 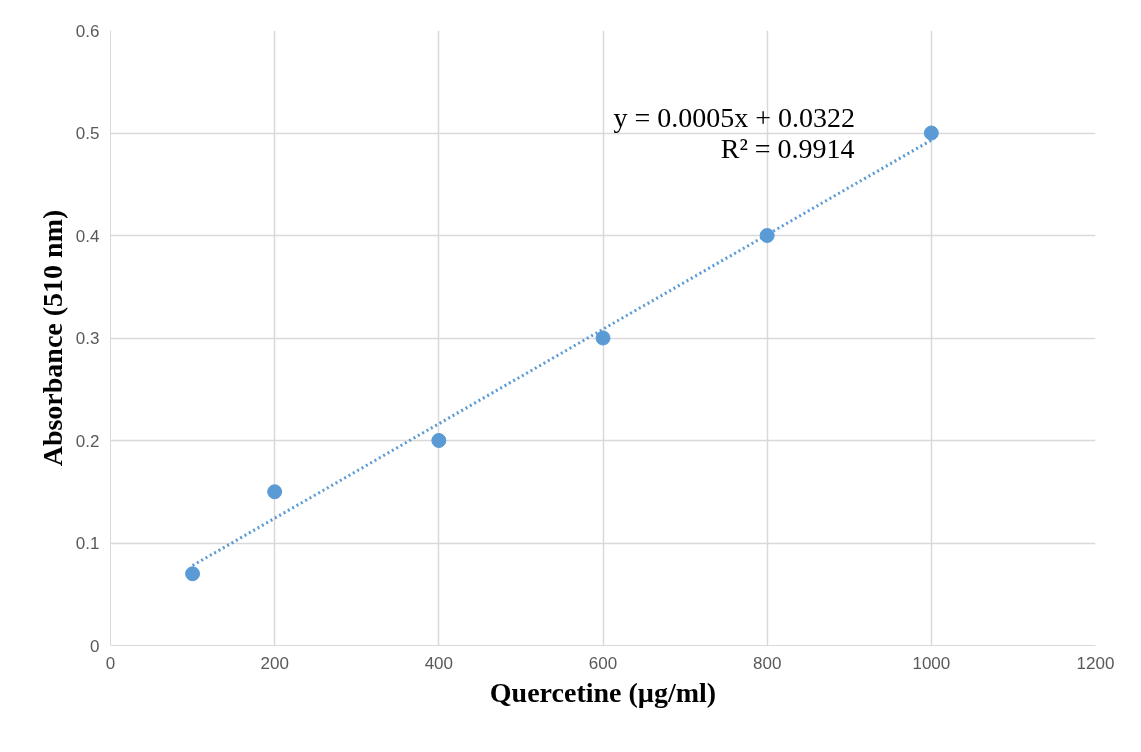 I want to click on annotation: y = 0.0005x + 0.0322, so click(x=734, y=117).